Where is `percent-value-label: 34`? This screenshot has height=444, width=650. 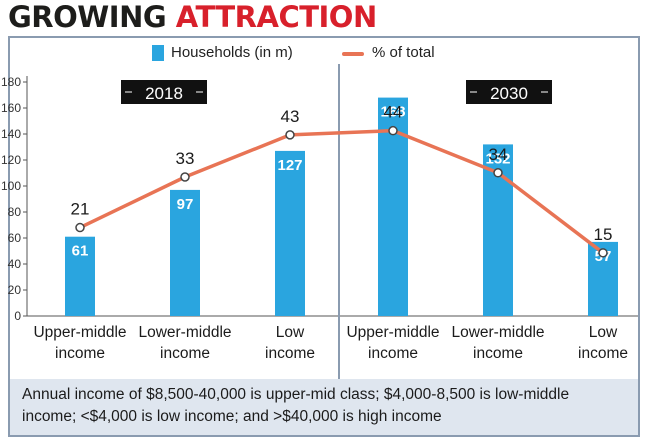 percent-value-label: 34 is located at coordinates (498, 154).